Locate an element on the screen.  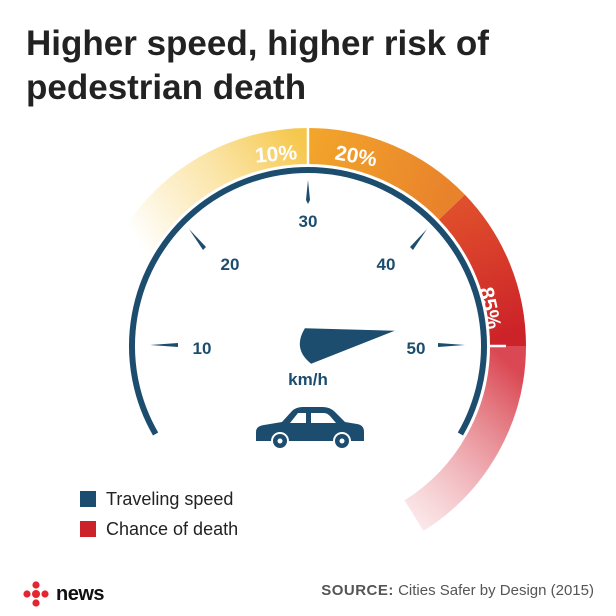
title-line-1: Higher speed, higher risk of is located at coordinates (257, 43).